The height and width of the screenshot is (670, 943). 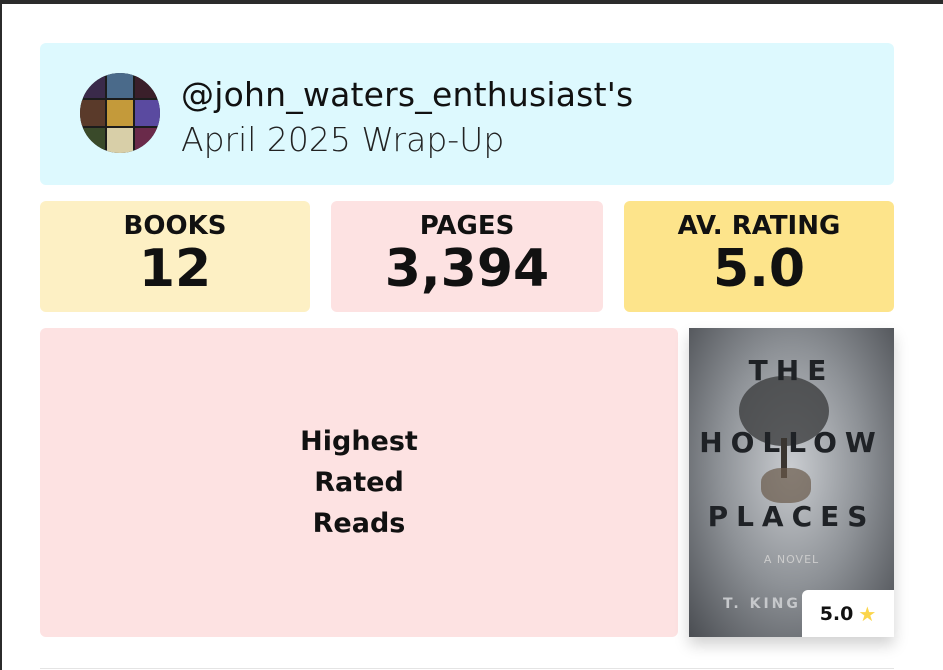 What do you see at coordinates (407, 94) in the screenshot?
I see `username: @john_waters_enthusiast's` at bounding box center [407, 94].